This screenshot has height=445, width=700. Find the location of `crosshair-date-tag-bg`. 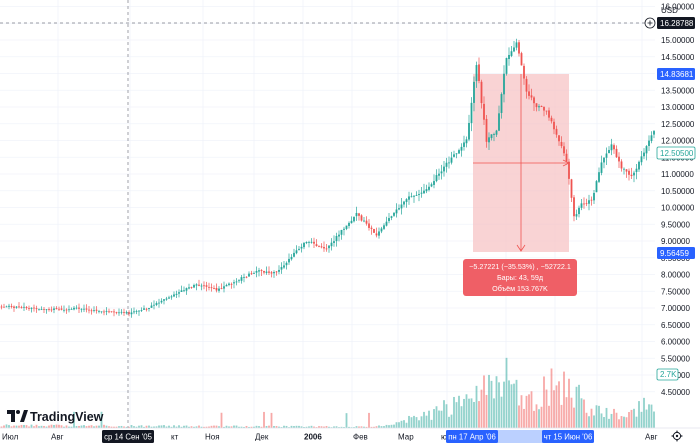

crosshair-date-tag-bg is located at coordinates (128, 436).